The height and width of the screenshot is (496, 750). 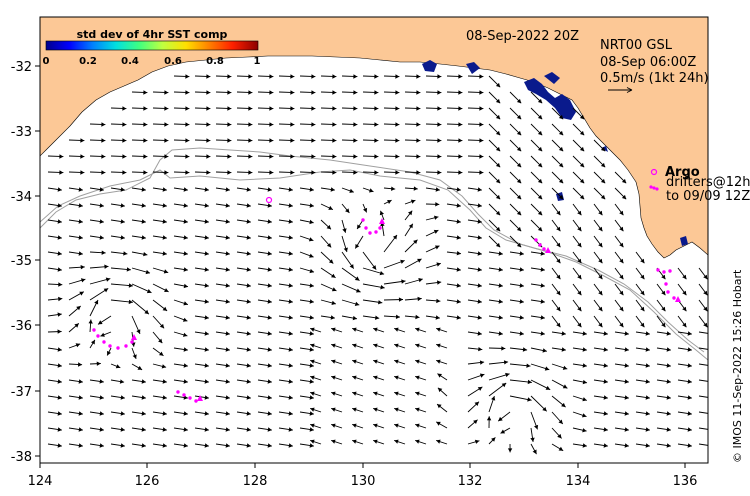 What do you see at coordinates (708, 182) in the screenshot?
I see `drifters-legend-label: drifters@12h` at bounding box center [708, 182].